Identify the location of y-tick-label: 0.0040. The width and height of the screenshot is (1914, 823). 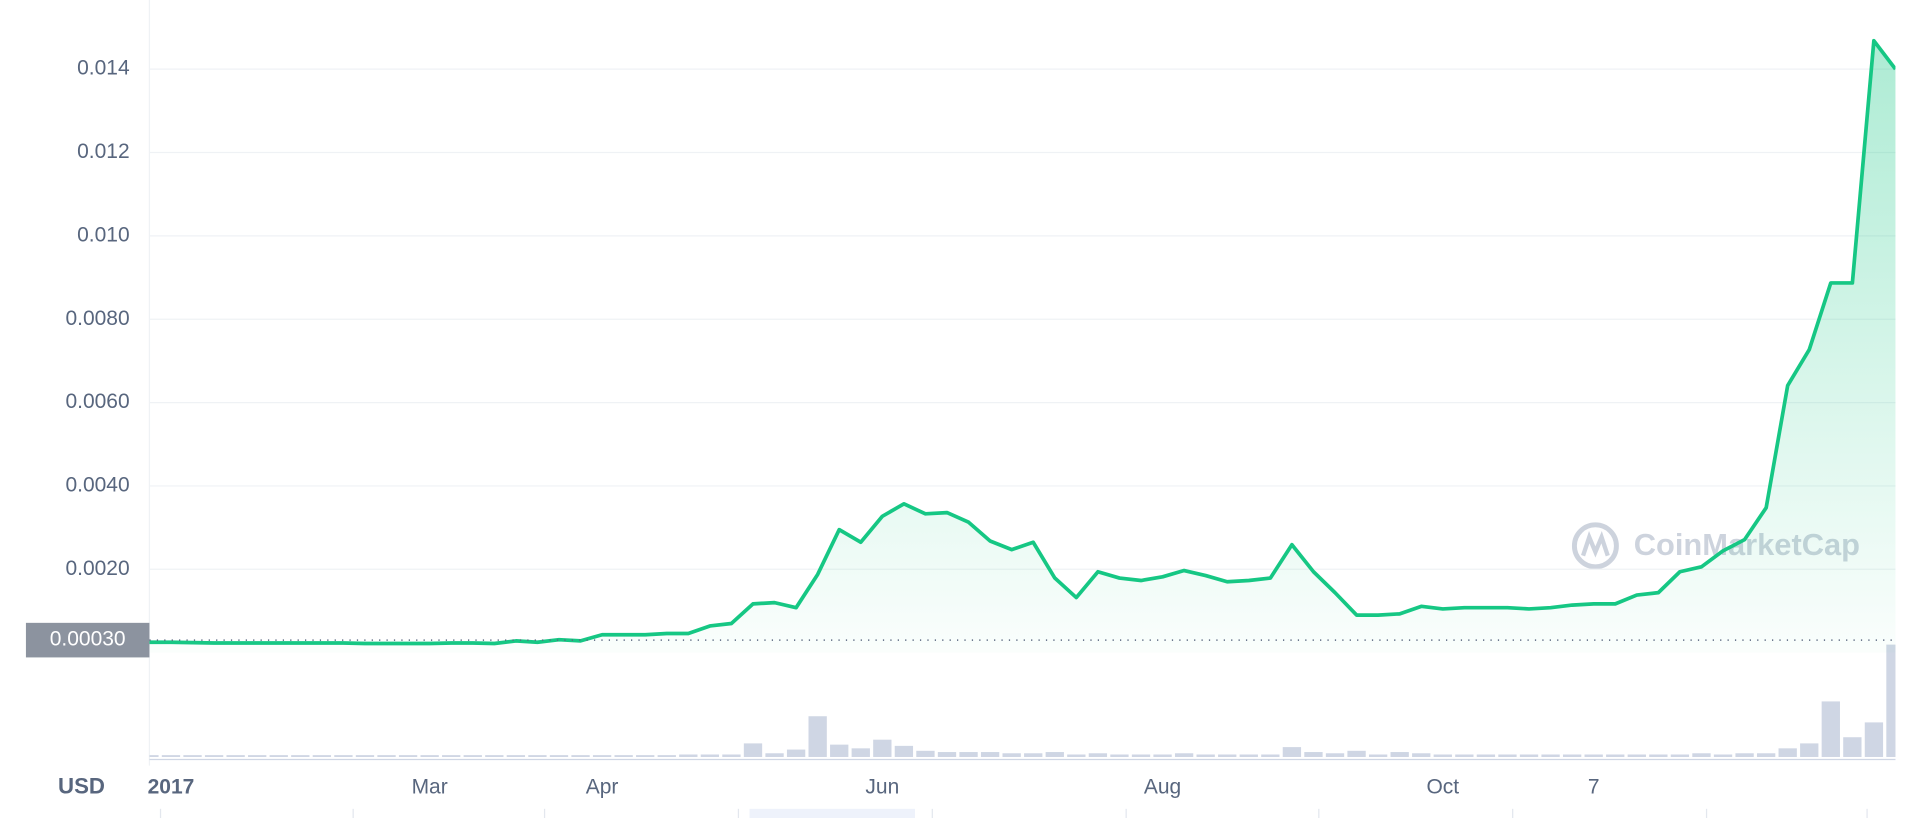
(97, 484).